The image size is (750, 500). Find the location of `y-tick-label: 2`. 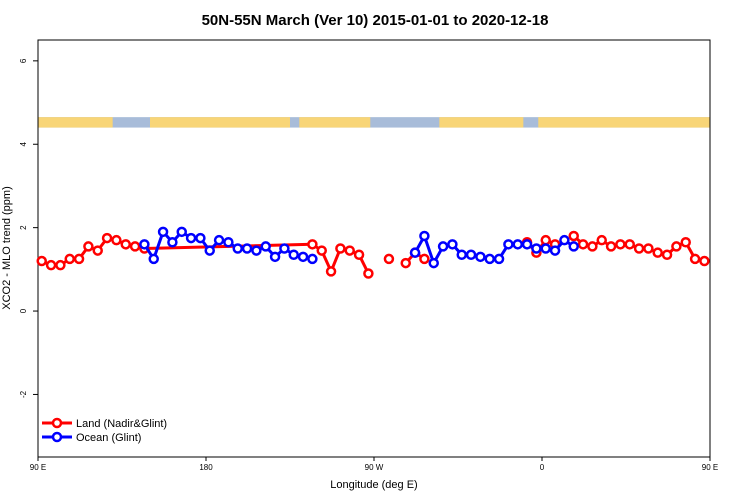

y-tick-label: 2 is located at coordinates (23, 227).